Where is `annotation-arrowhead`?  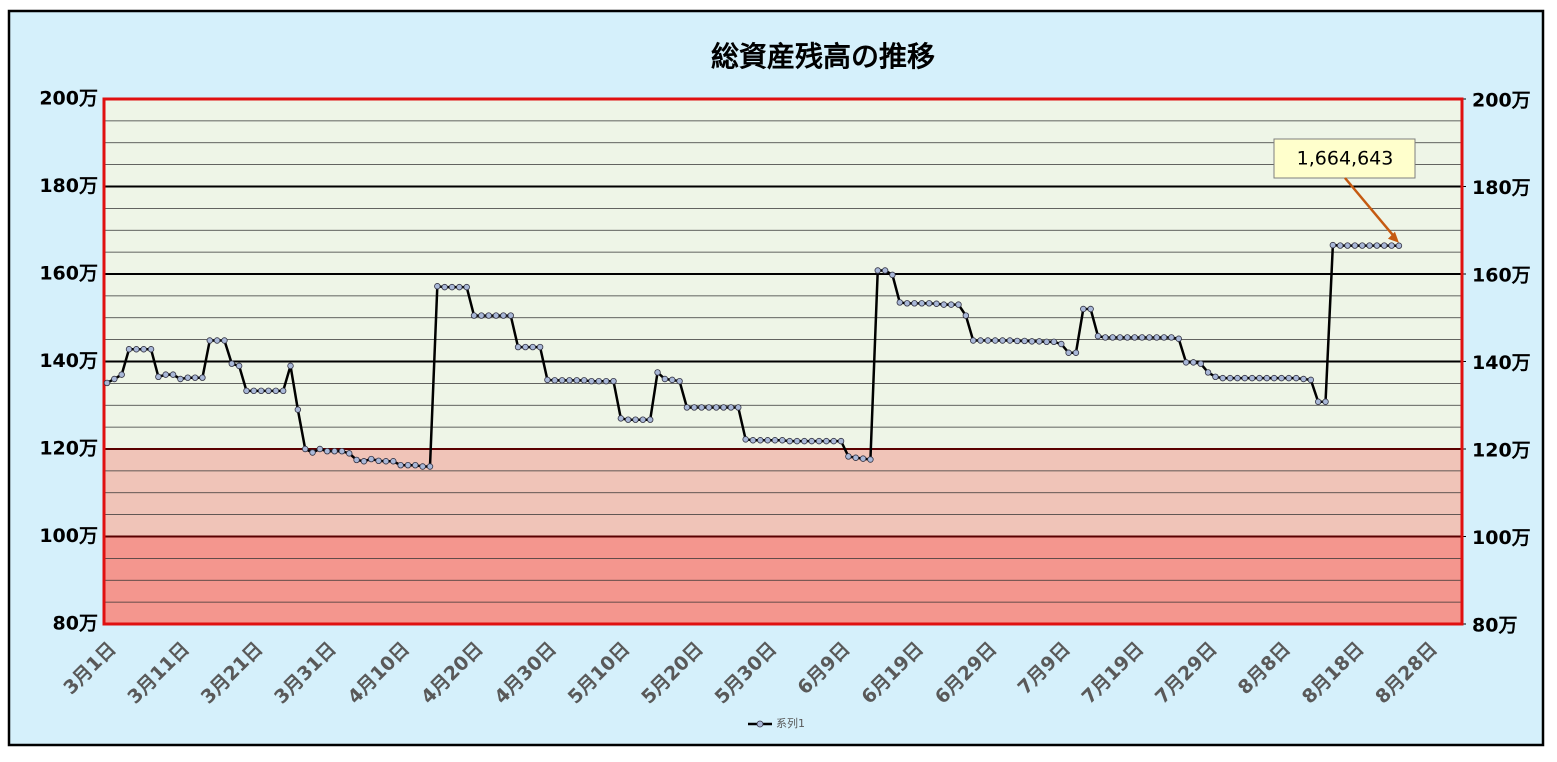 annotation-arrowhead is located at coordinates (1393, 237).